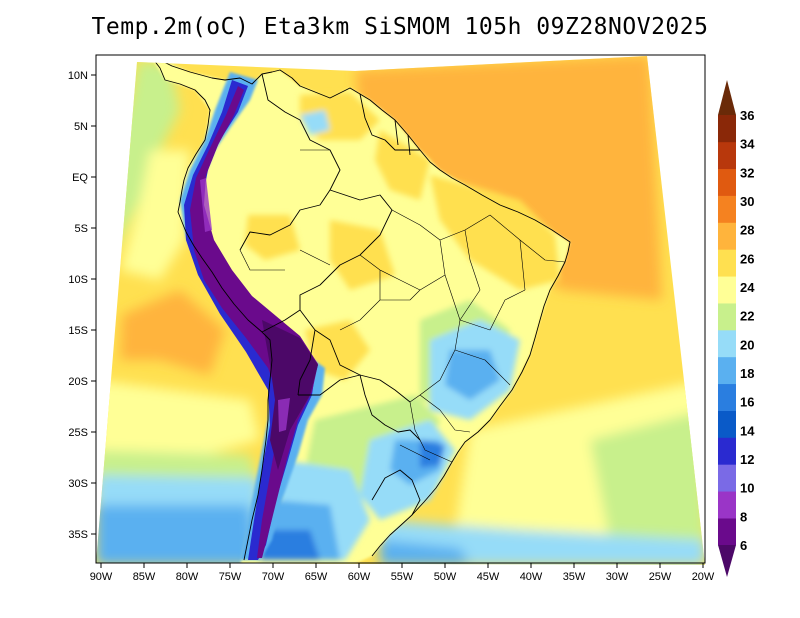 Image resolution: width=800 pixels, height=618 pixels. What do you see at coordinates (727, 561) in the screenshot?
I see `colorbar-low-arrow` at bounding box center [727, 561].